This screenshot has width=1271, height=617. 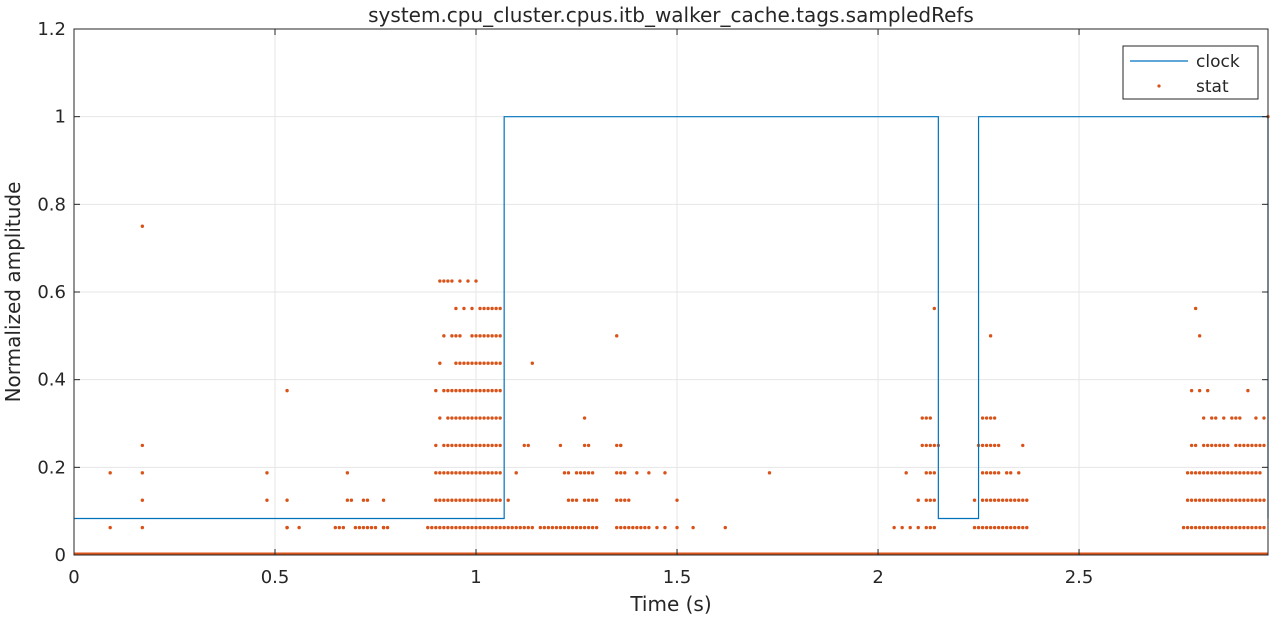 I want to click on legend-box, so click(x=1190, y=72).